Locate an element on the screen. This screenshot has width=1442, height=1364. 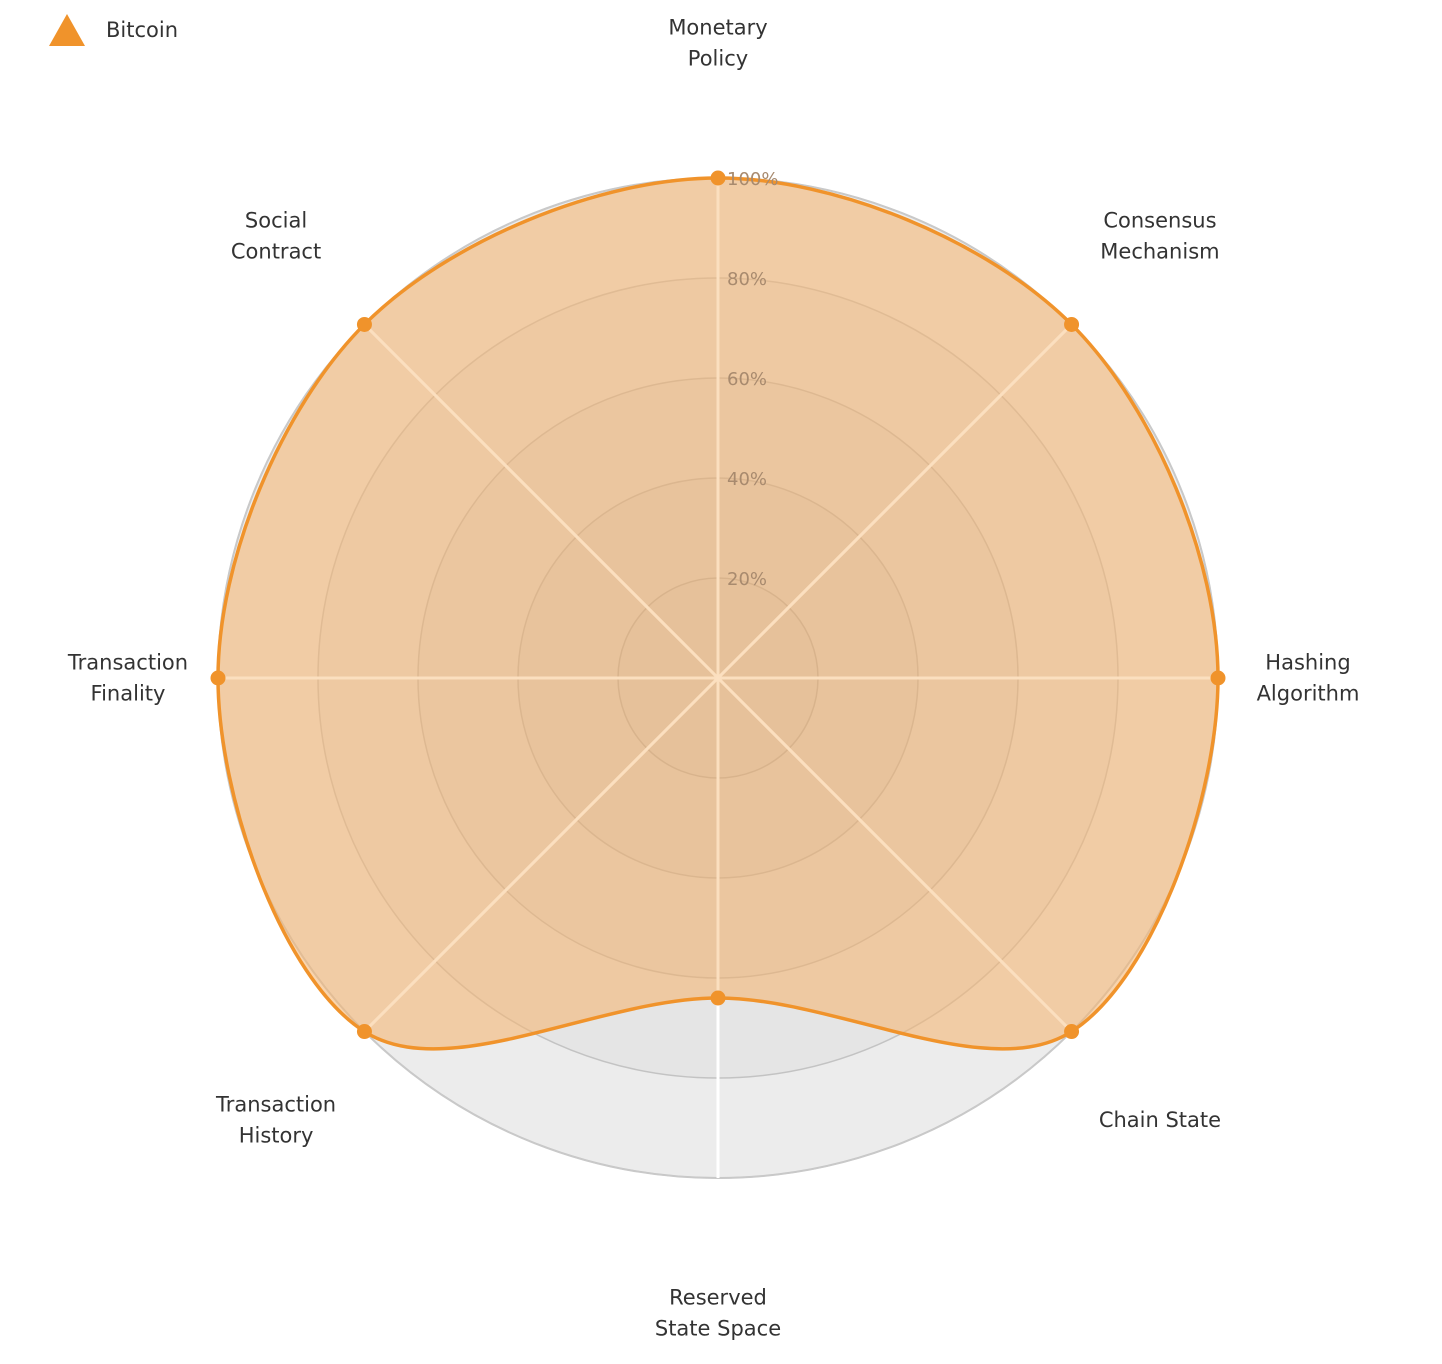
tick-label: 40% is located at coordinates (747, 479).